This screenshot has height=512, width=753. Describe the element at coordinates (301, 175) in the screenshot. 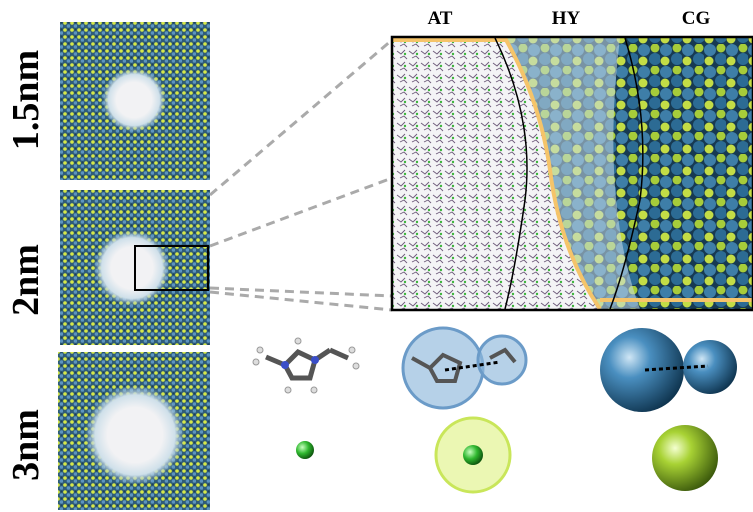

I see `zoom-lines` at that location.